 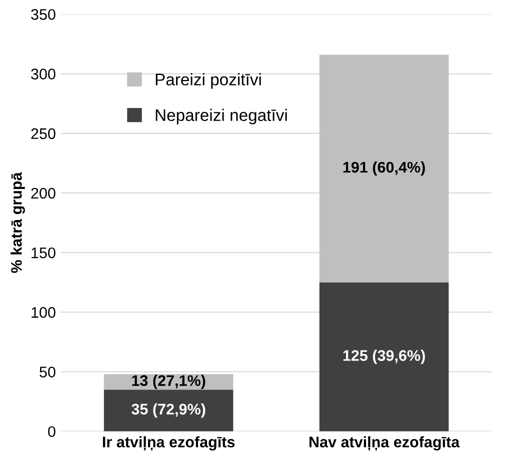 I want to click on data-label: 125 (39,6%), so click(x=384, y=357).